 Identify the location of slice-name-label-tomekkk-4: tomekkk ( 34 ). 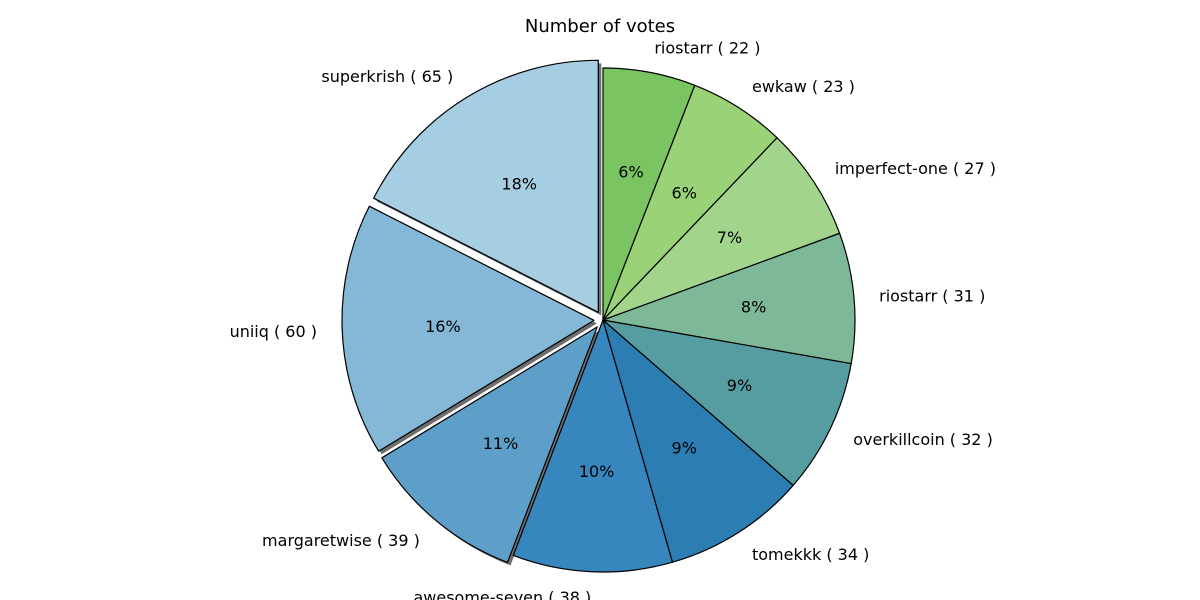
(810, 554).